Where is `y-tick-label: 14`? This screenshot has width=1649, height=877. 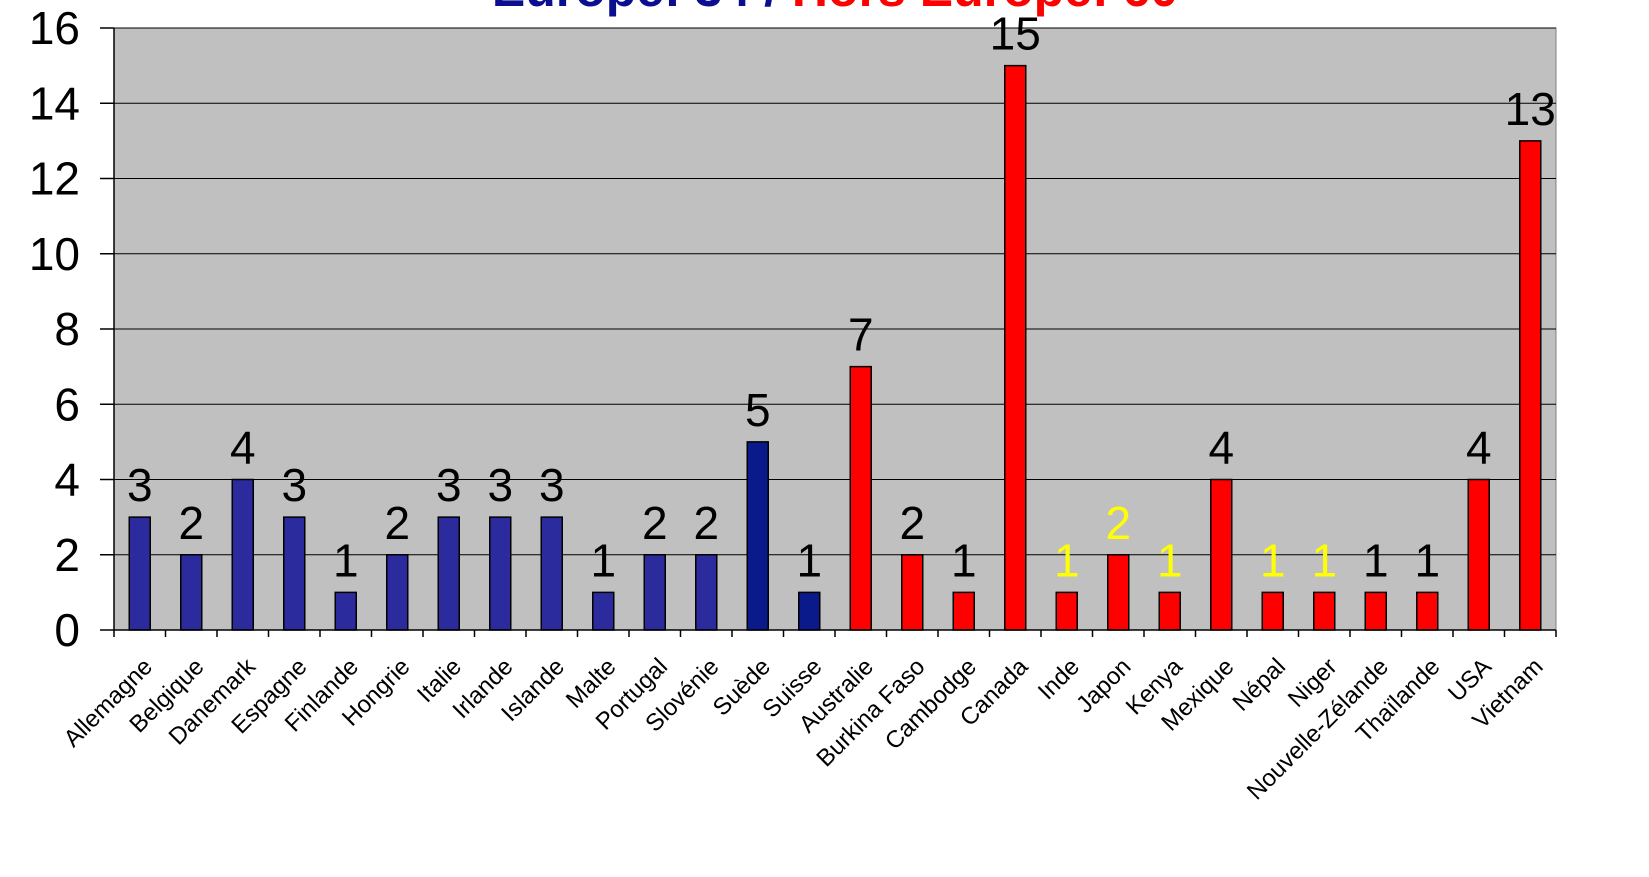
y-tick-label: 14 is located at coordinates (54, 103).